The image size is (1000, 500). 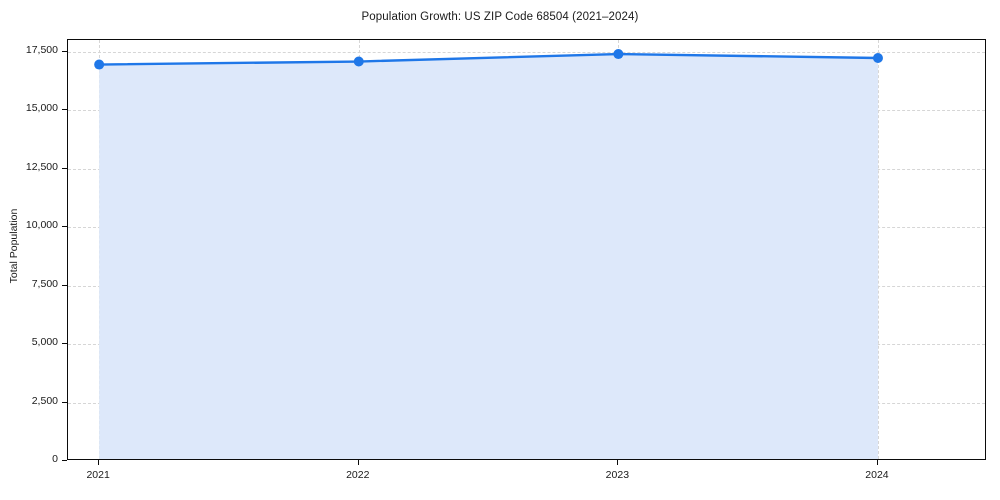 What do you see at coordinates (41, 166) in the screenshot?
I see `y-axis-tick-label: 12,500` at bounding box center [41, 166].